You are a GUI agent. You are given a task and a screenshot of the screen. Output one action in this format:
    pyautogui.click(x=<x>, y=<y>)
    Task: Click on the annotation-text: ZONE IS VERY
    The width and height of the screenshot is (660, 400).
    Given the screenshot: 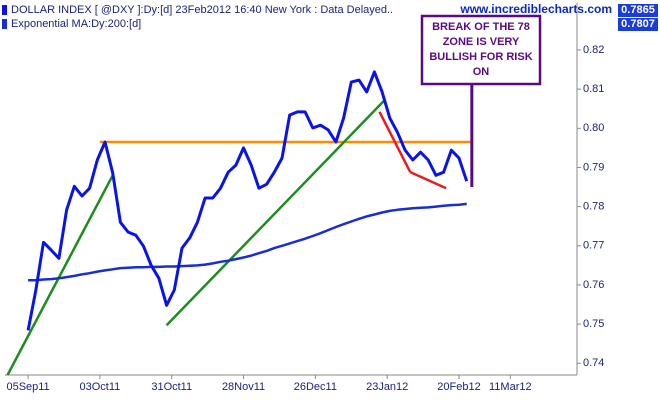 What is the action you would take?
    pyautogui.click(x=481, y=42)
    